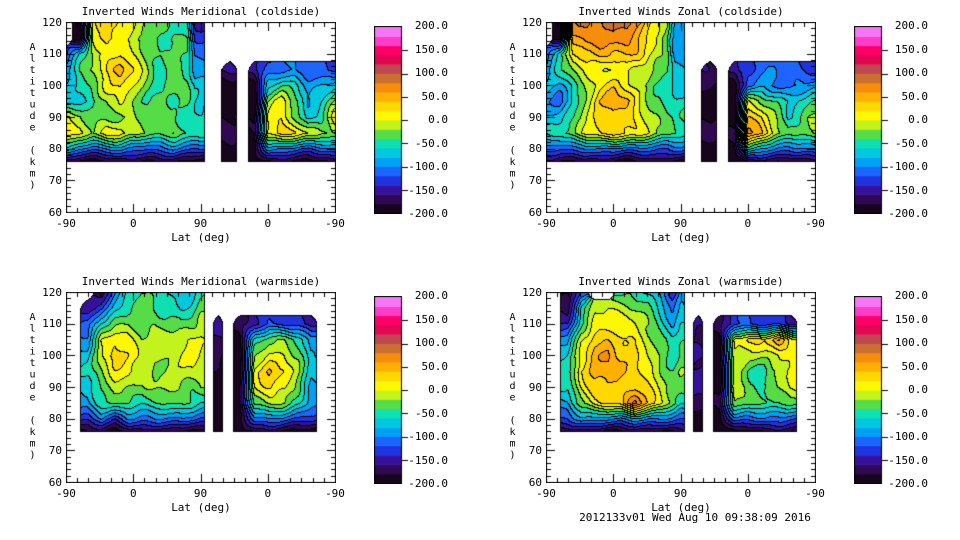 Image resolution: width=960 pixels, height=540 pixels. What do you see at coordinates (201, 11) in the screenshot?
I see `panel-title: Inverted Winds Meridional (coldside)` at bounding box center [201, 11].